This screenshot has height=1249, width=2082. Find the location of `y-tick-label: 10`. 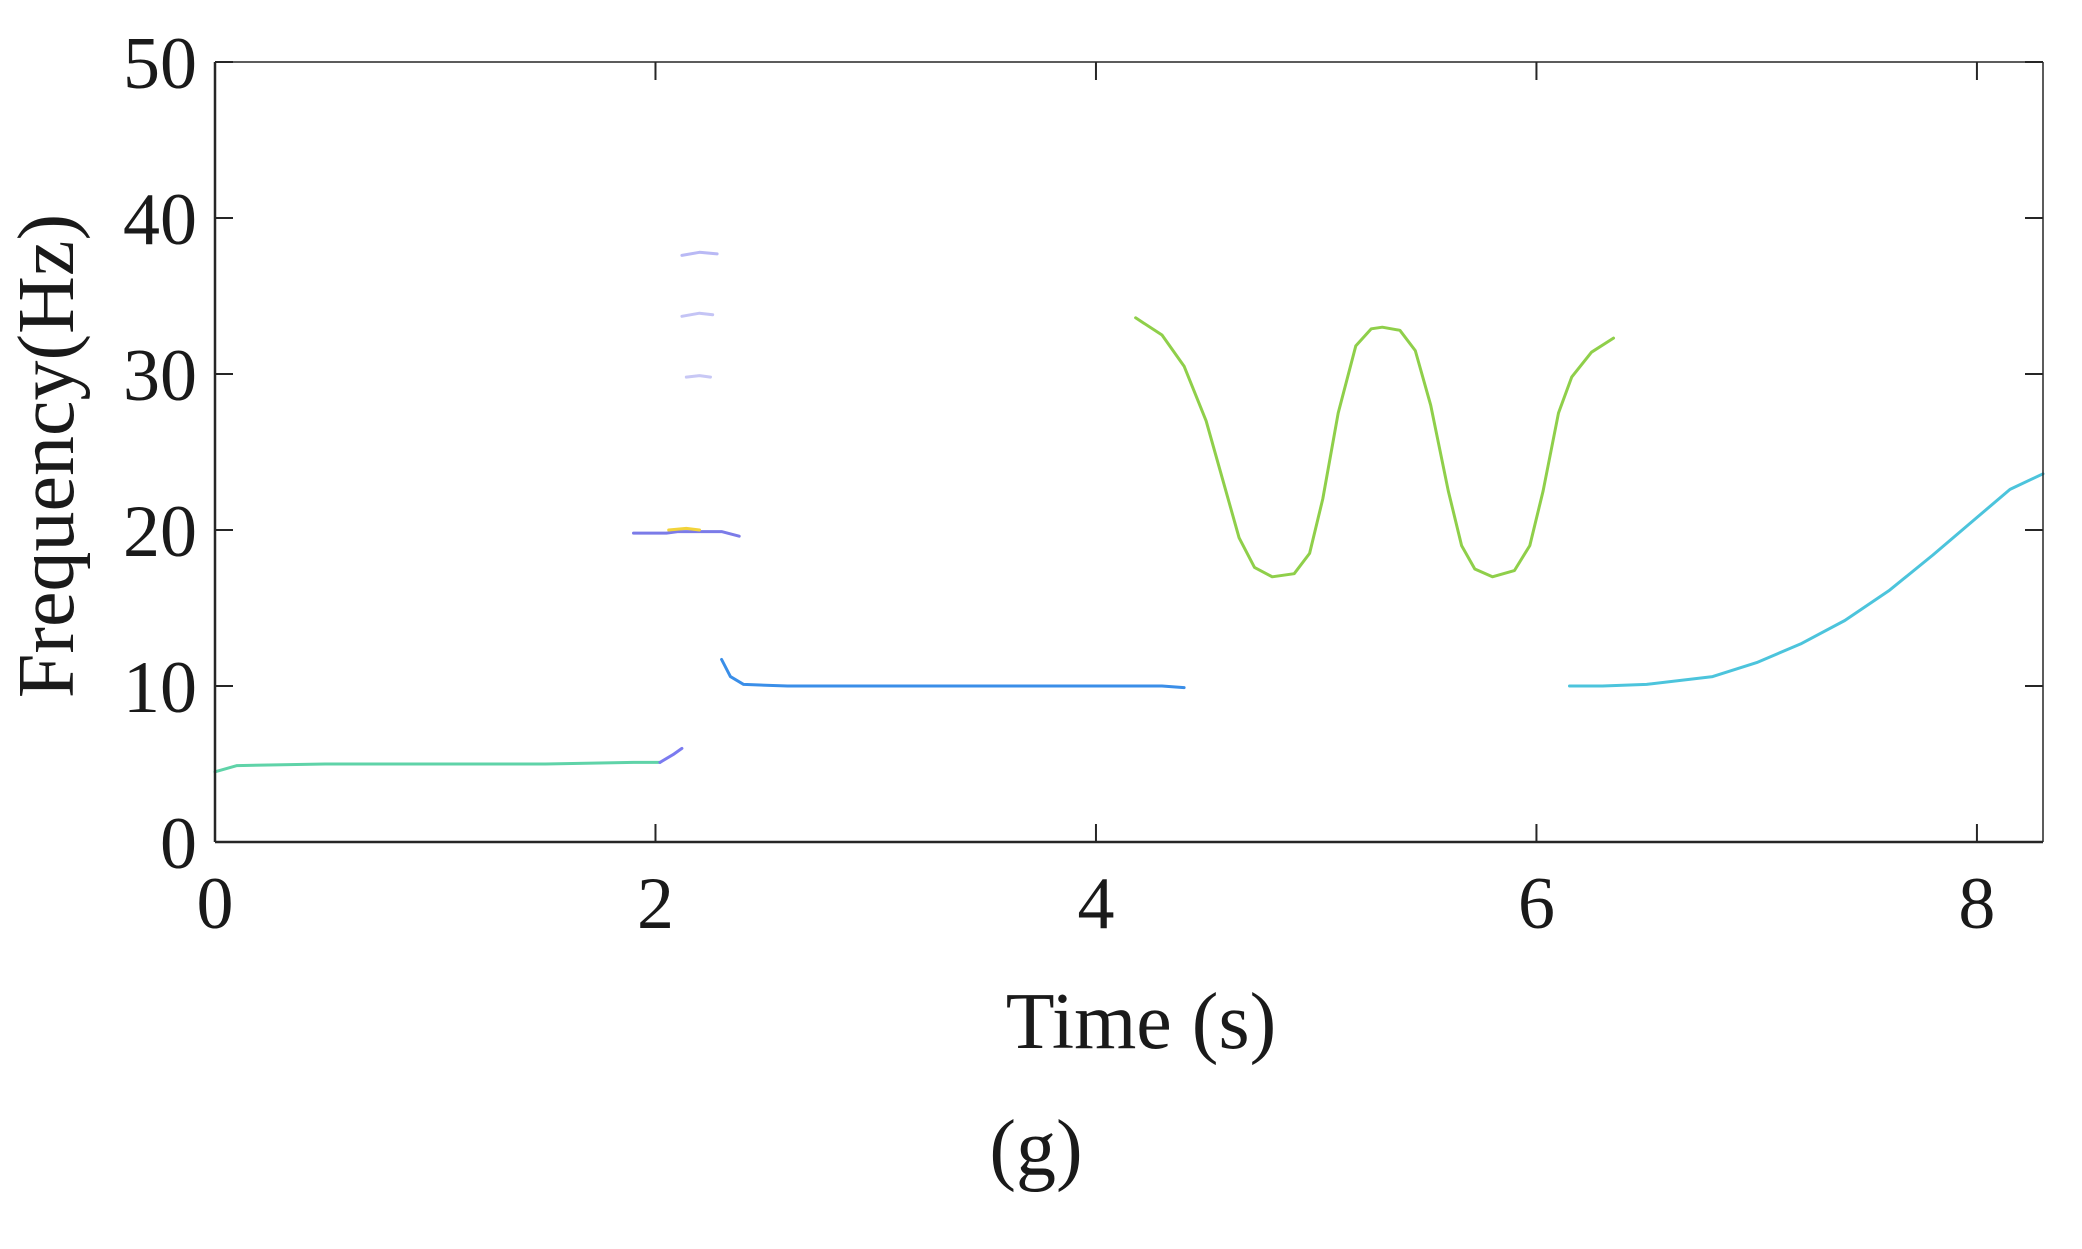

y-tick-label: 10 is located at coordinates (160, 688).